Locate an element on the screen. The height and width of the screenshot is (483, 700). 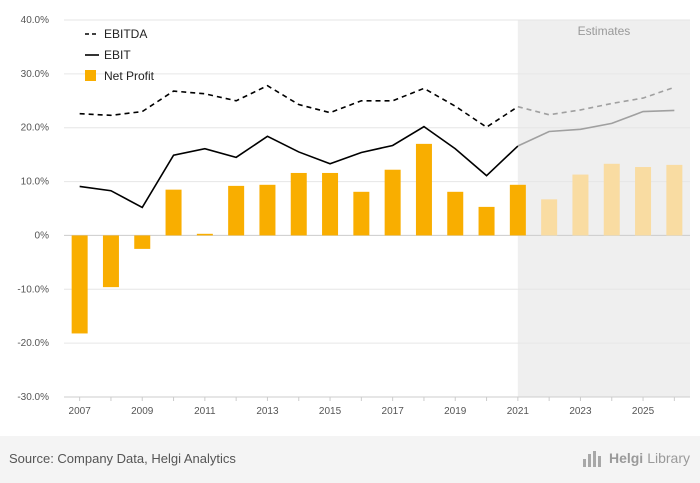
legend-net-profit-label: Net Profit is located at coordinates (129, 76).